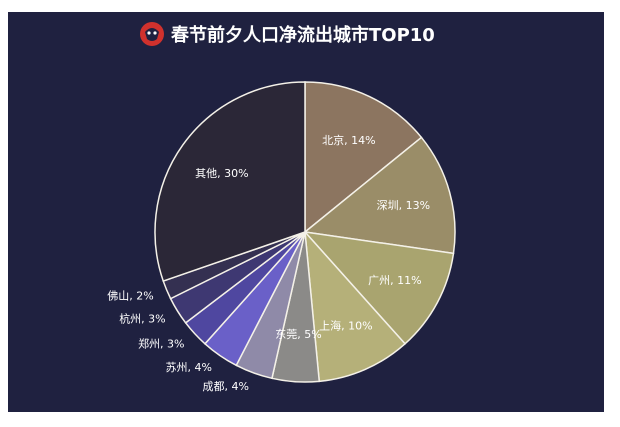 Image resolution: width=620 pixels, height=427 pixels. I want to click on slice-label-5: 成都, 4%, so click(225, 386).